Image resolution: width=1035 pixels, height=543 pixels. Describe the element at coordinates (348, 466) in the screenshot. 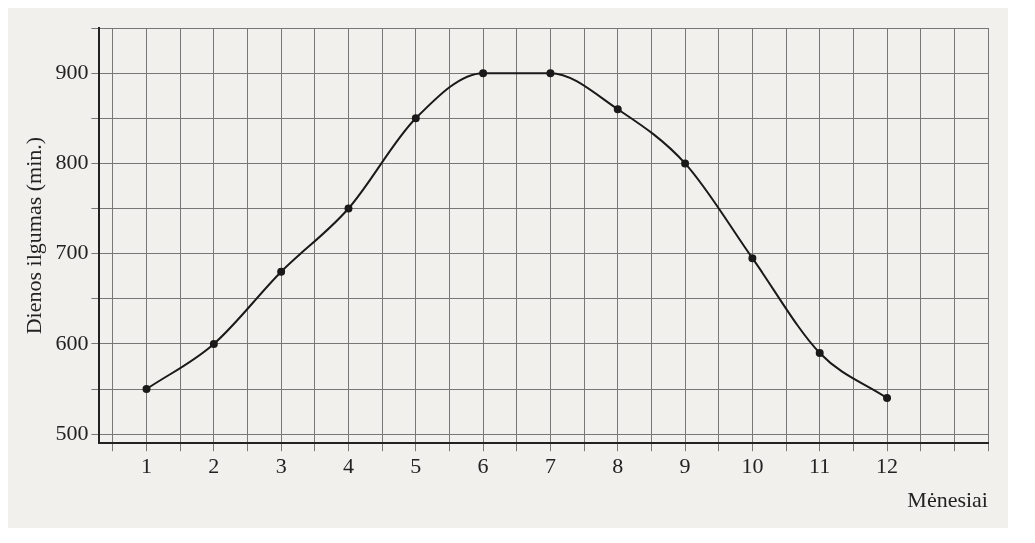

I see `x-tick-label: 4` at that location.